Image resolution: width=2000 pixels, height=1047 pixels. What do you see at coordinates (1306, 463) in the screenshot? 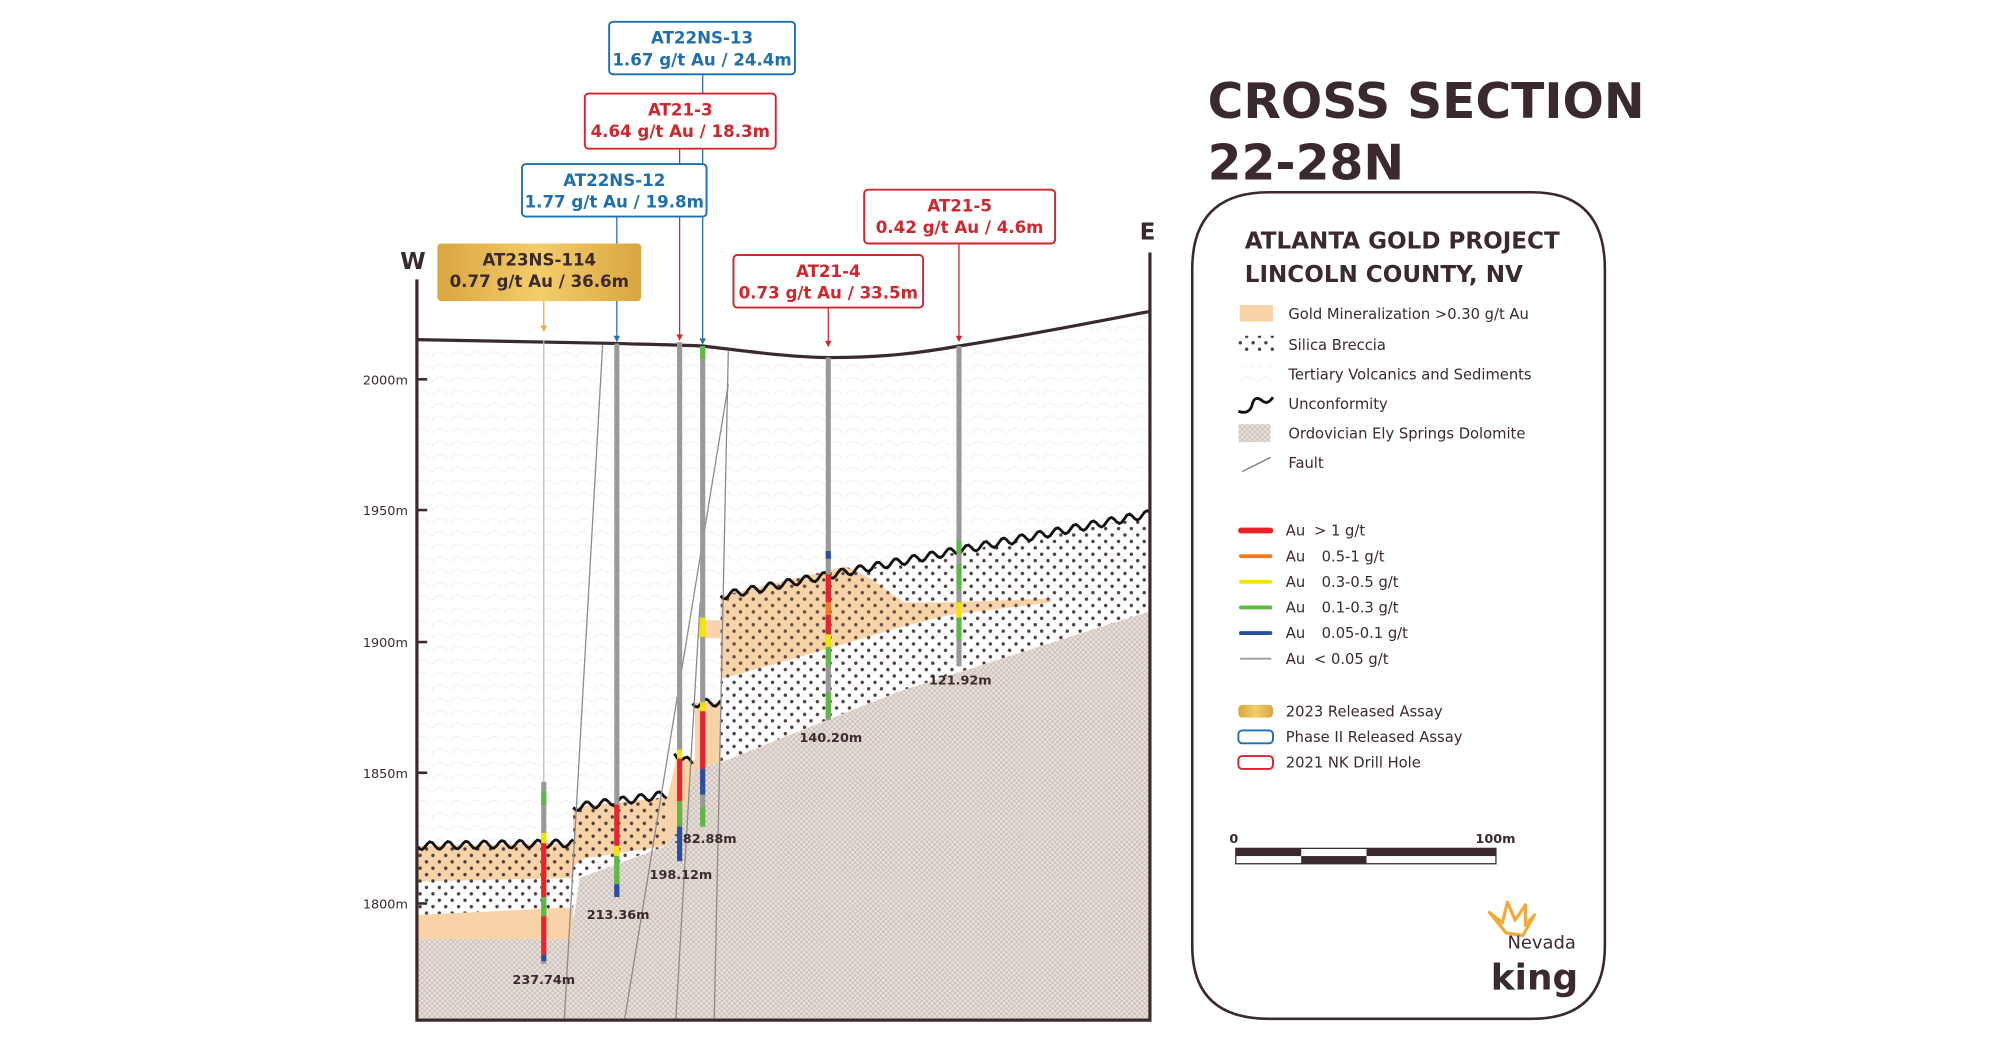
I see `legend-unit-label: Fault` at bounding box center [1306, 463].